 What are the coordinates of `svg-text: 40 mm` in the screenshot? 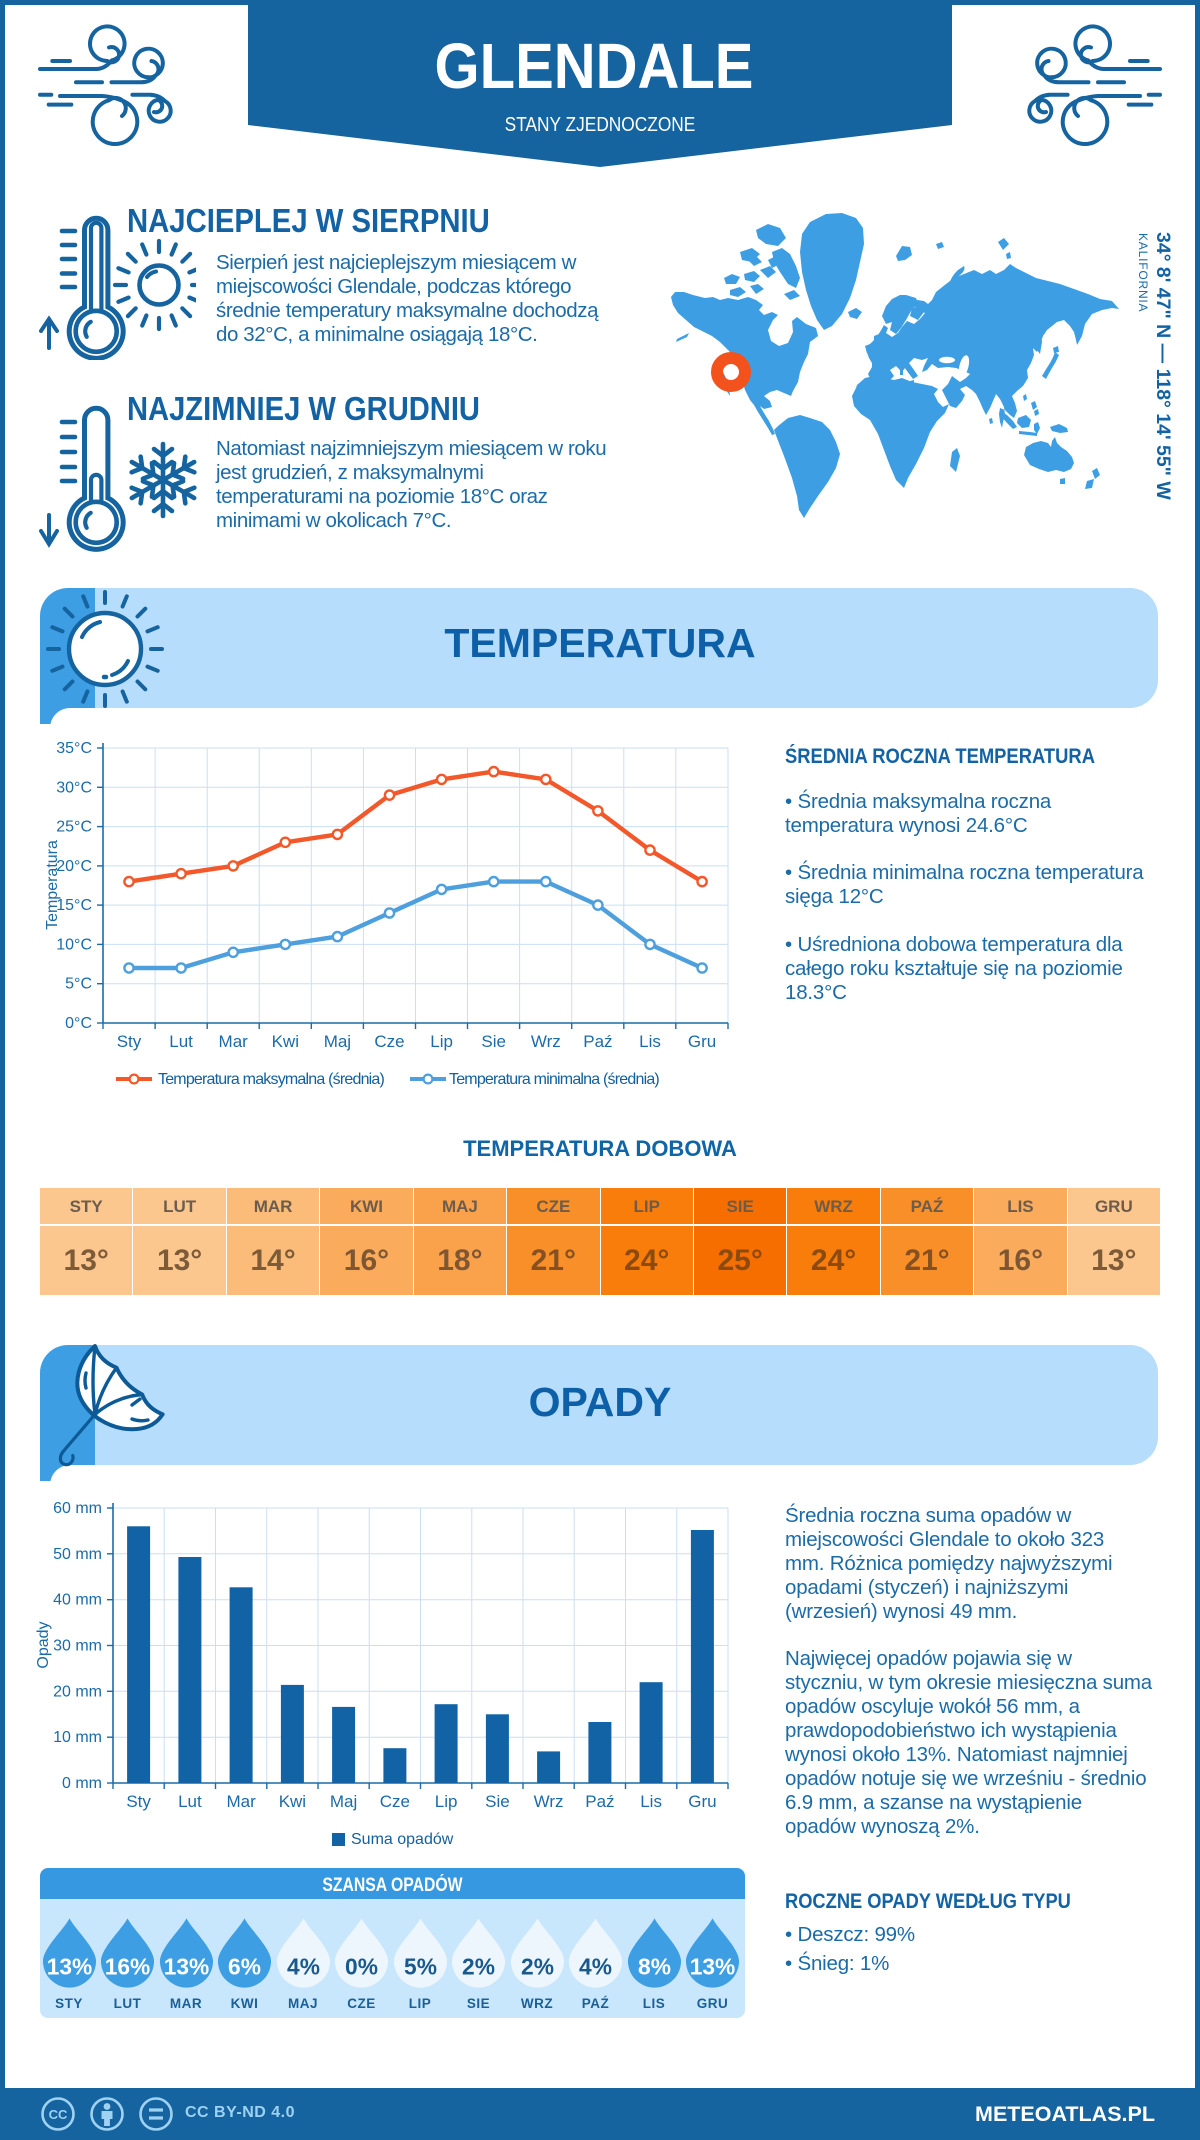 It's located at (77, 1600).